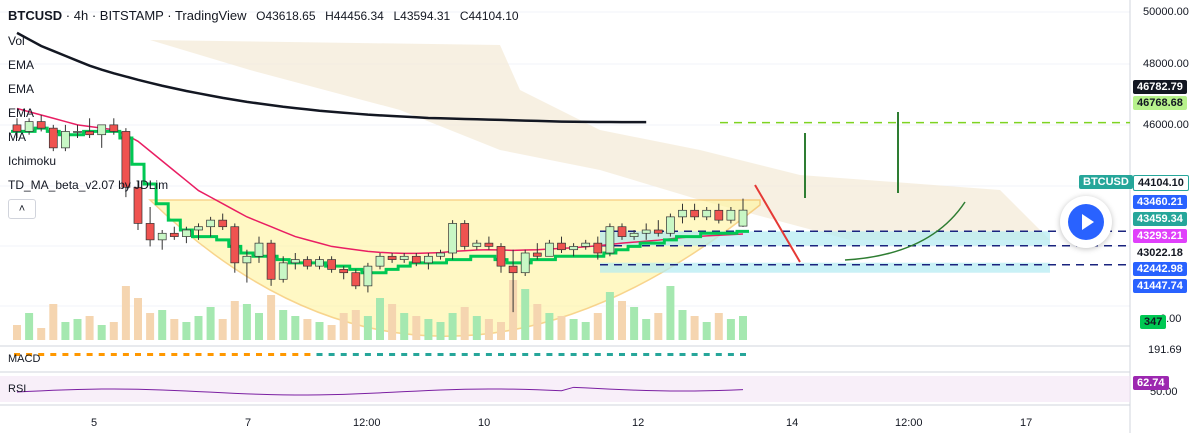  Describe the element at coordinates (286, 16) in the screenshot. I see `ohlc-open: O43618.65` at that location.